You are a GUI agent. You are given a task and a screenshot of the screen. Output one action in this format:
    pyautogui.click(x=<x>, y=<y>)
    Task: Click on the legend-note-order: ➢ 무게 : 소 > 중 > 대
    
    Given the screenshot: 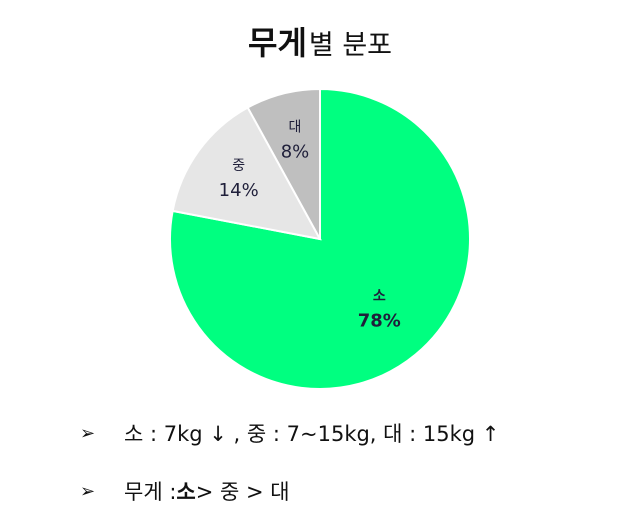 What is the action you would take?
    pyautogui.click(x=185, y=491)
    